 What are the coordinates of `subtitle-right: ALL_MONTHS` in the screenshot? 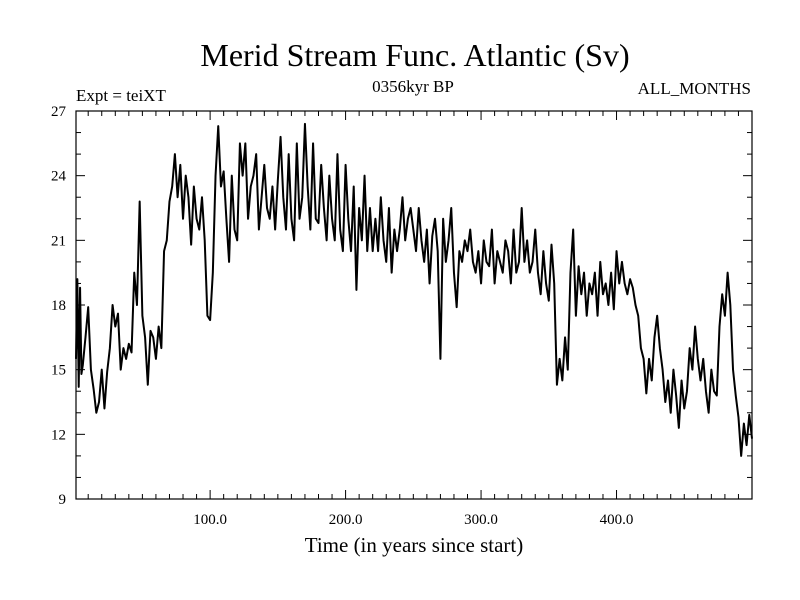 It's located at (694, 88).